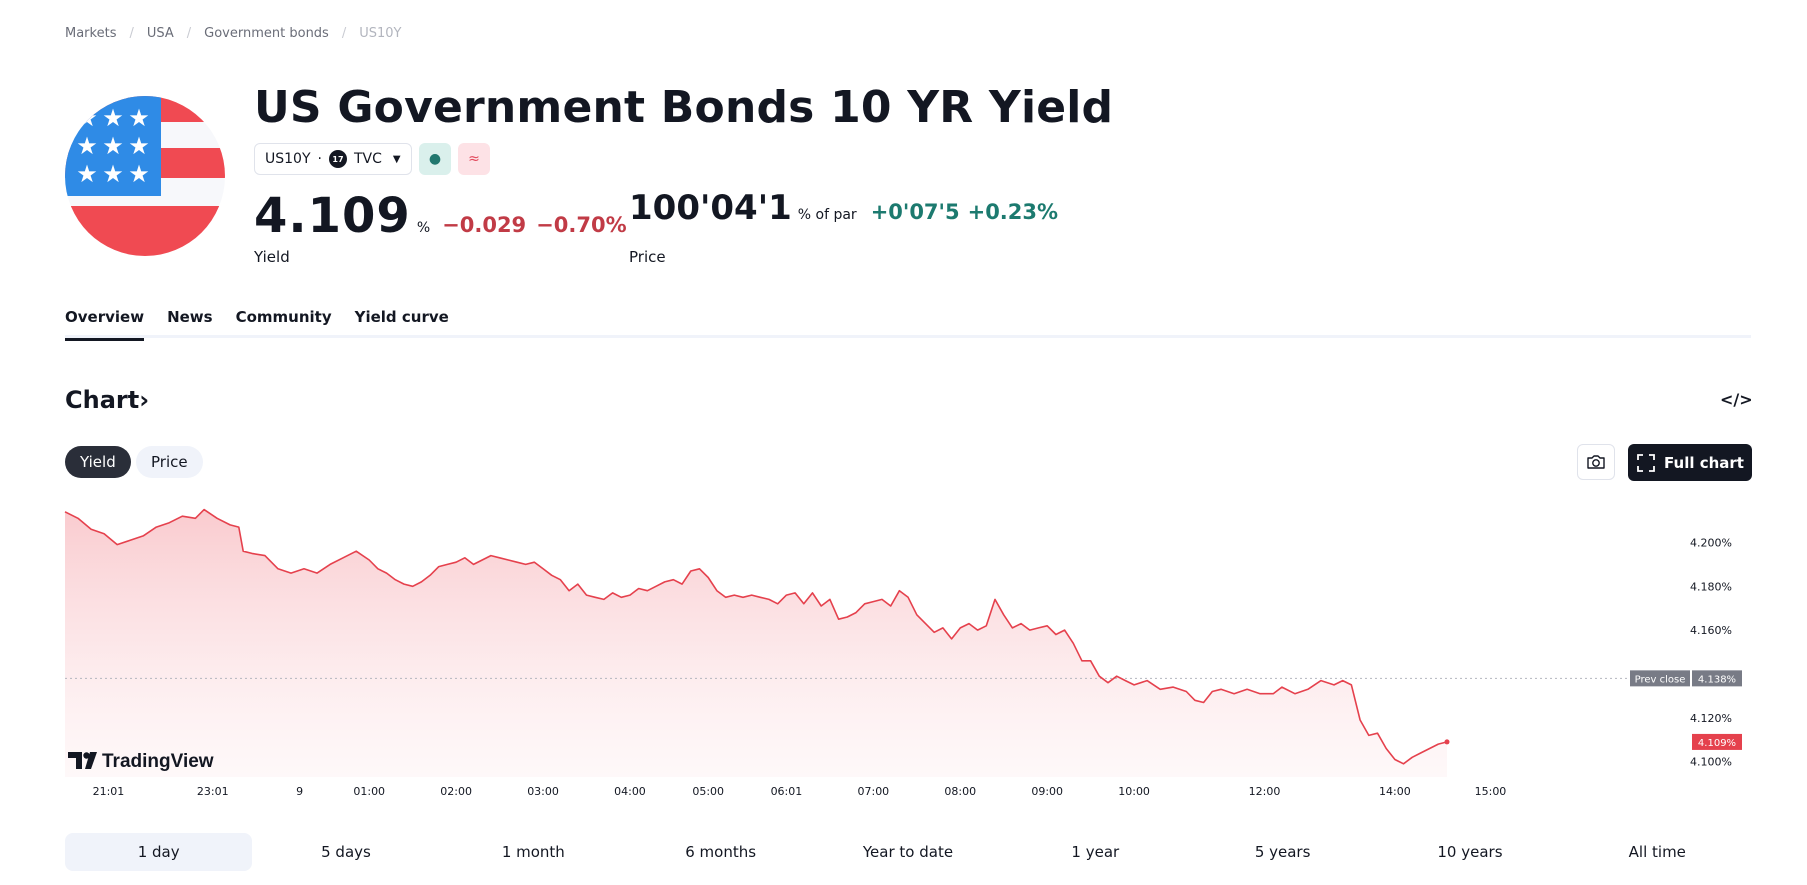 The height and width of the screenshot is (885, 1807). Describe the element at coordinates (1657, 852) in the screenshot. I see `range-all-time: All time` at that location.